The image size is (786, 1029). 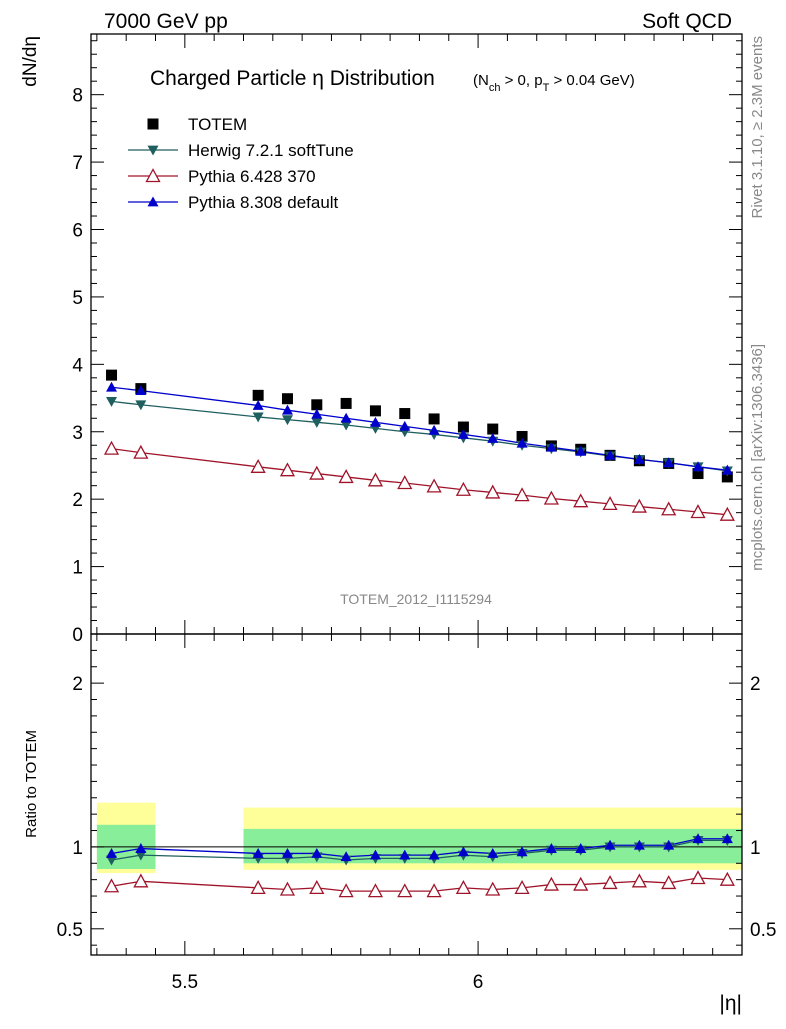 I want to click on analysis-id: TOTEM_2012_I1115294, so click(x=416, y=599).